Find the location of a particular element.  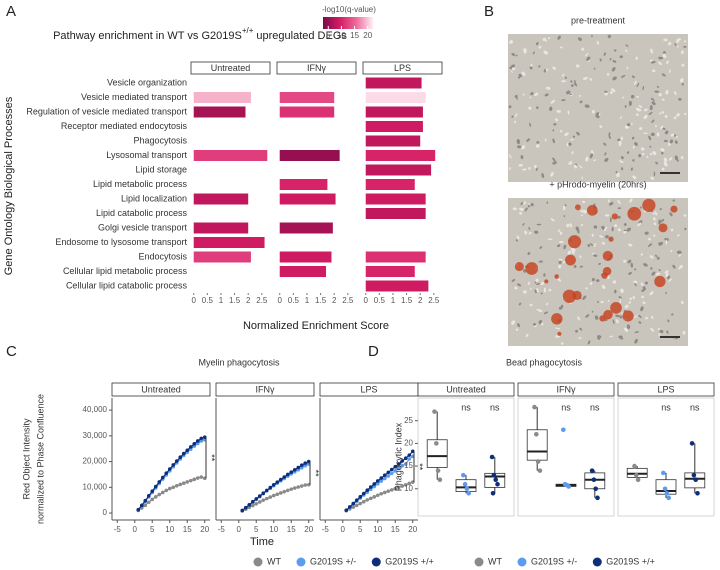

panel-letter: A is located at coordinates (11, 11).